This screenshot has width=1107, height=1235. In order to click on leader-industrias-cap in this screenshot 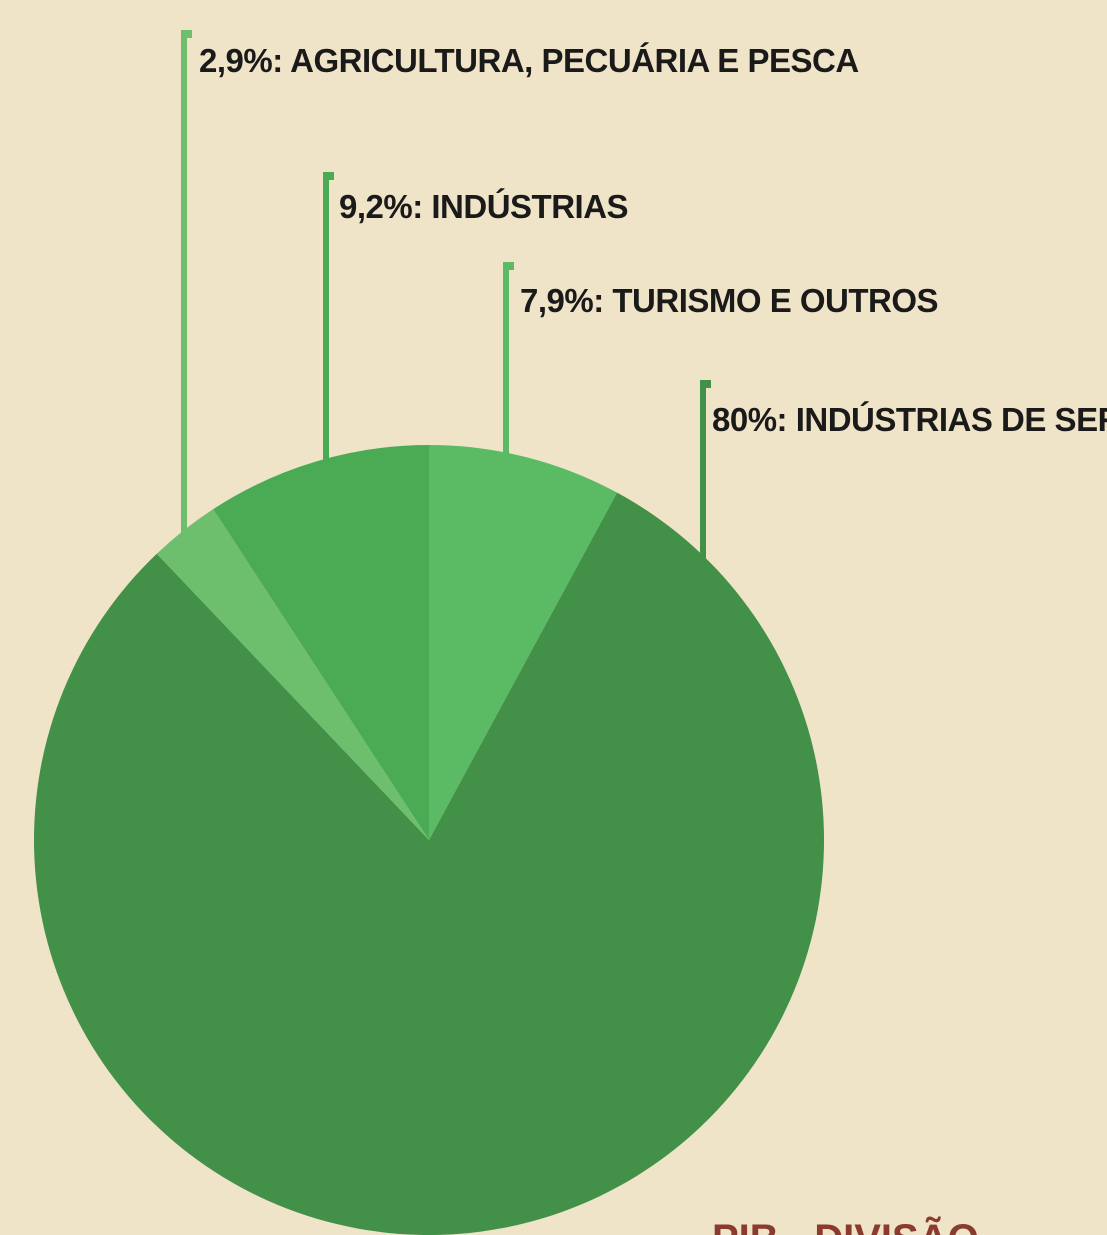, I will do `click(328, 176)`.